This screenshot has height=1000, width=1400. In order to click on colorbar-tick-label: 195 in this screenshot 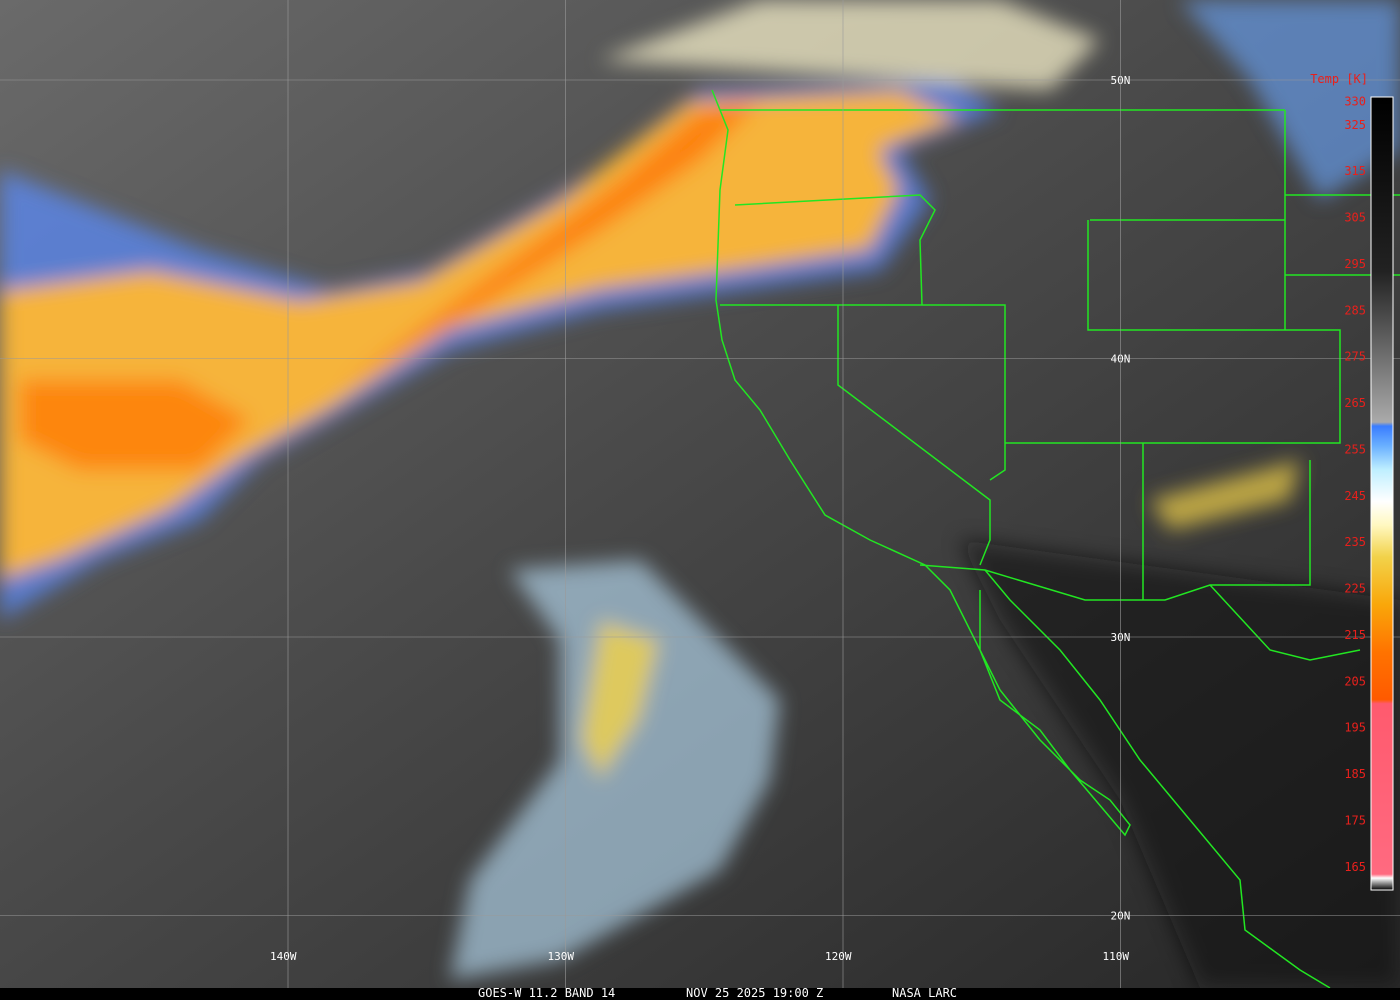, I will do `click(1355, 728)`.